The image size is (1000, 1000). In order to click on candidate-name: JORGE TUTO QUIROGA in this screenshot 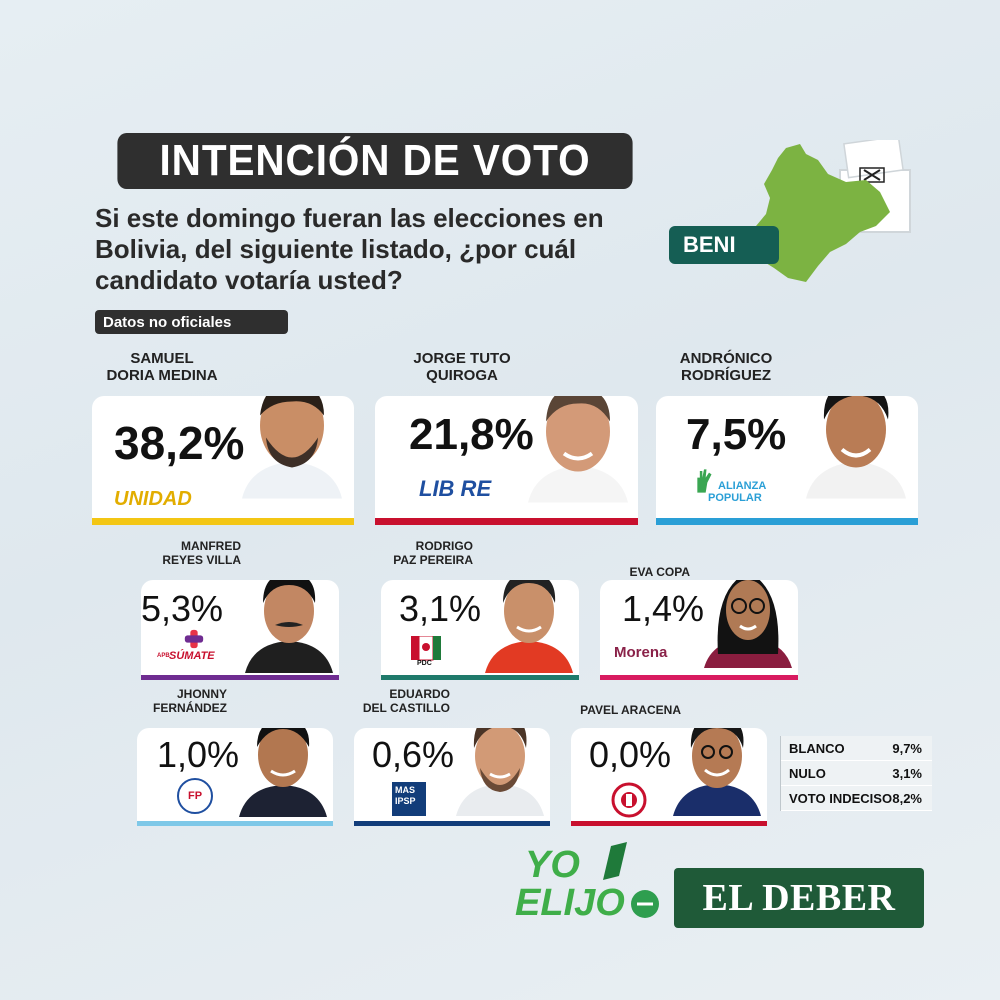, I will do `click(462, 367)`.